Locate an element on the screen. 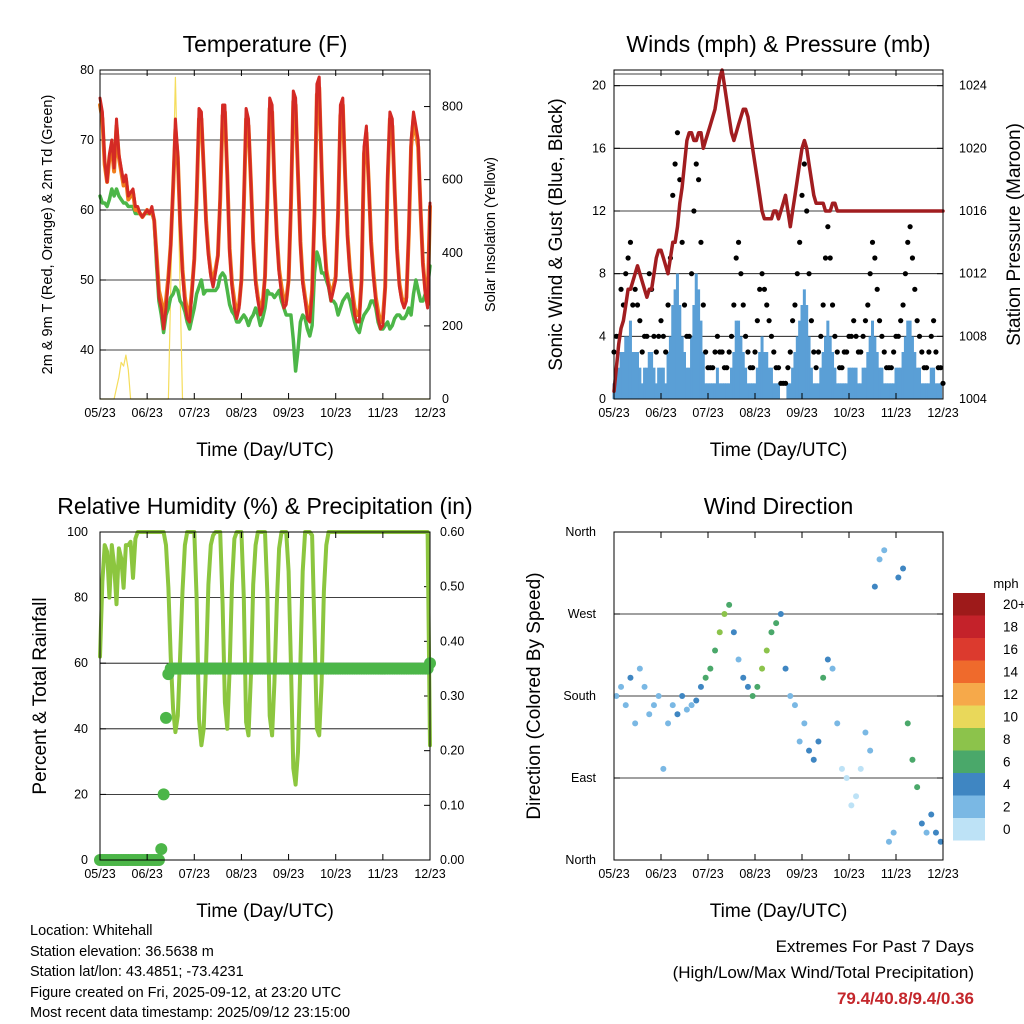 This screenshot has height=1024, width=1024. legend-label: 8 is located at coordinates (1007, 739).